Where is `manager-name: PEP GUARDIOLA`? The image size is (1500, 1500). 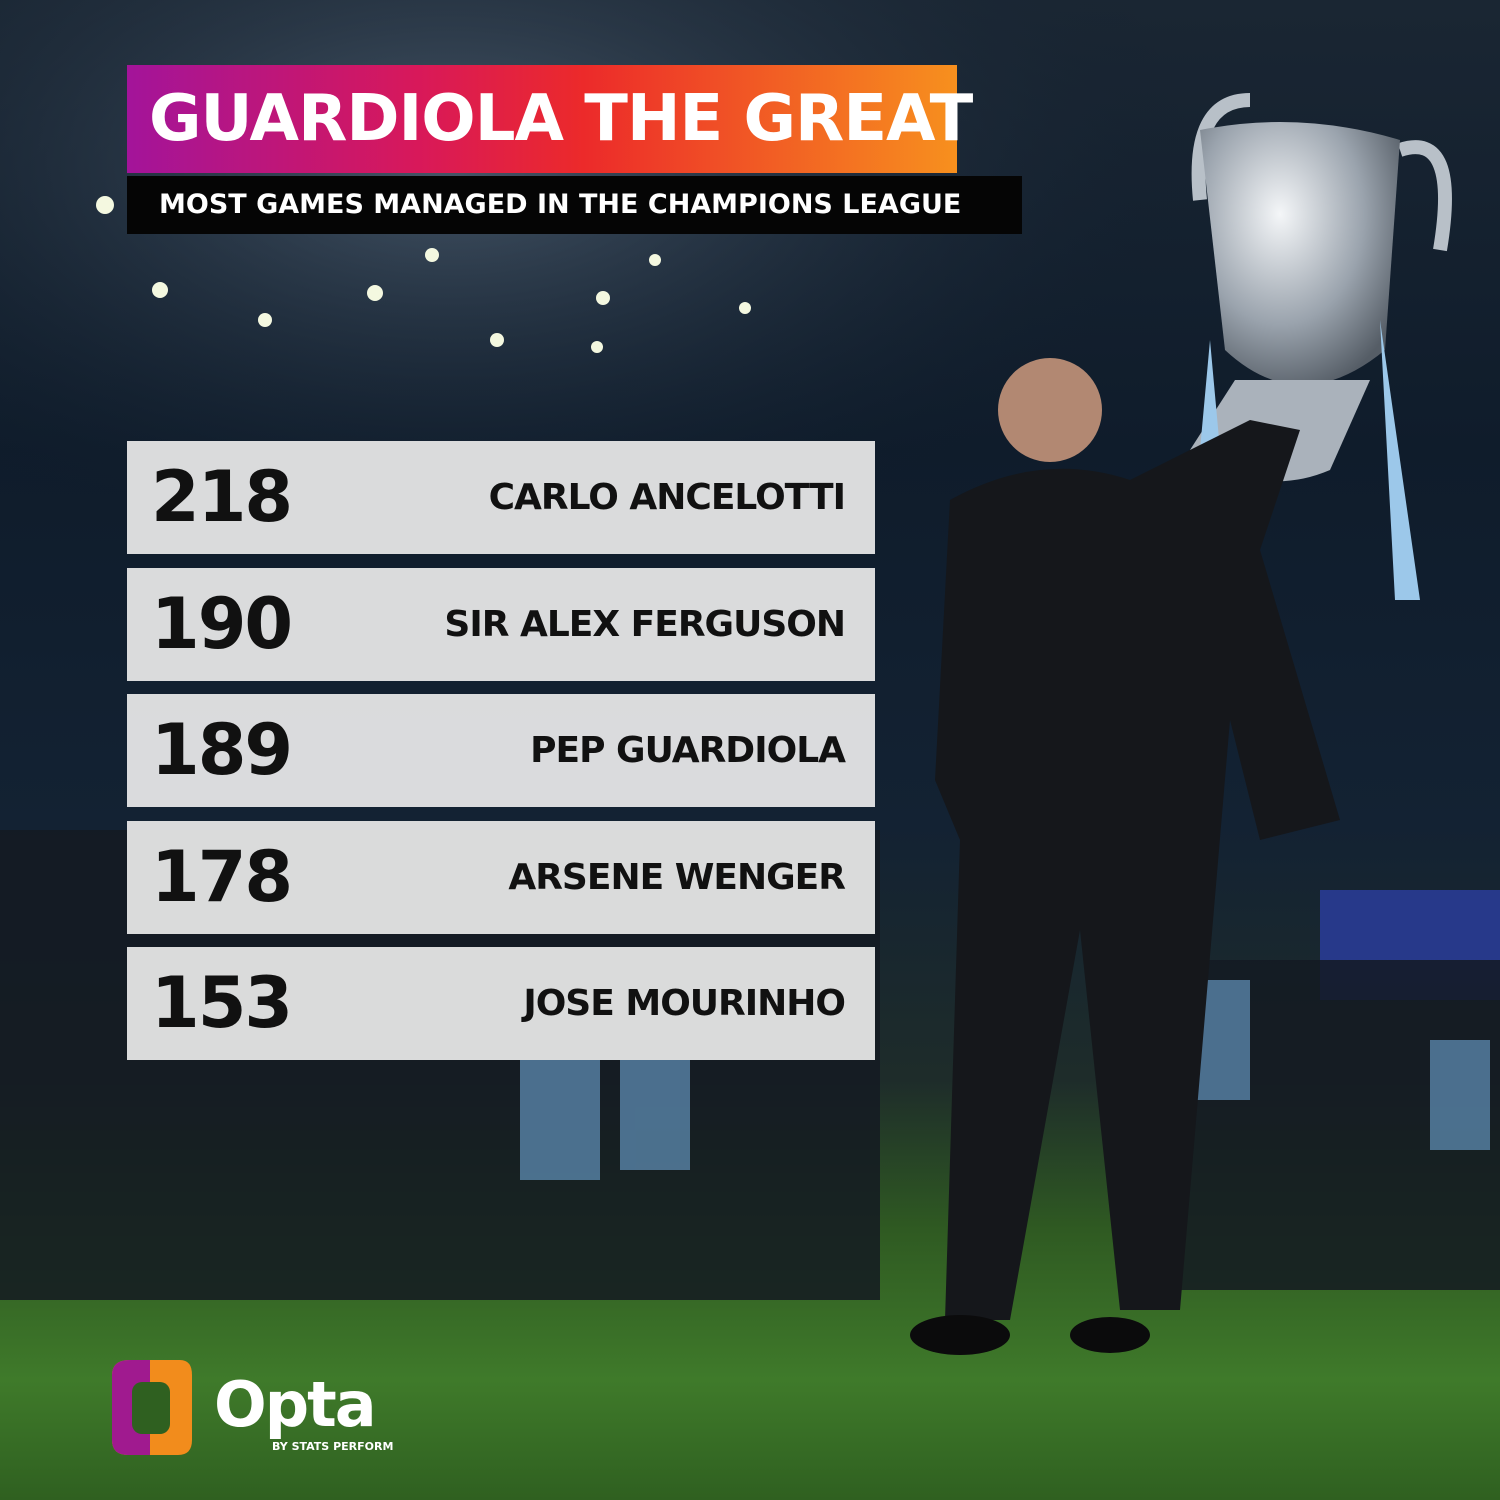
manager-name: PEP GUARDIOLA is located at coordinates (688, 750).